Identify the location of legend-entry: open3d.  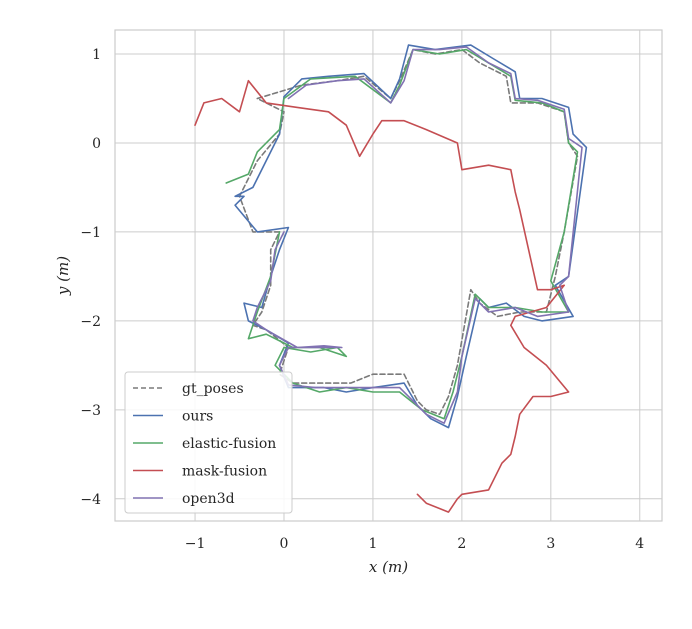
(208, 499).